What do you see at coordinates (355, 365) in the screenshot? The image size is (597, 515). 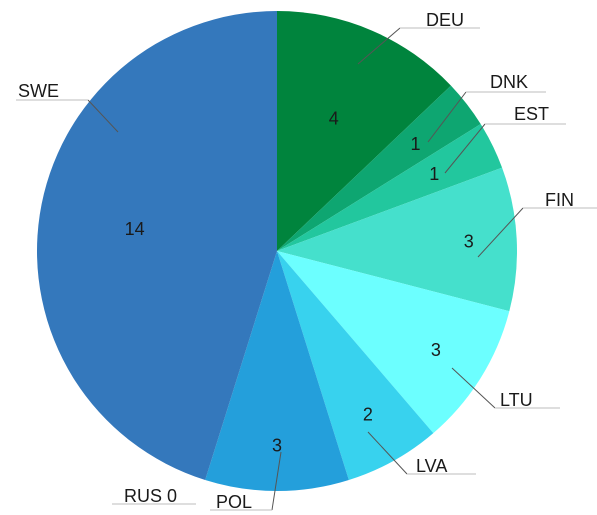 I see `pie-slice-lva` at bounding box center [355, 365].